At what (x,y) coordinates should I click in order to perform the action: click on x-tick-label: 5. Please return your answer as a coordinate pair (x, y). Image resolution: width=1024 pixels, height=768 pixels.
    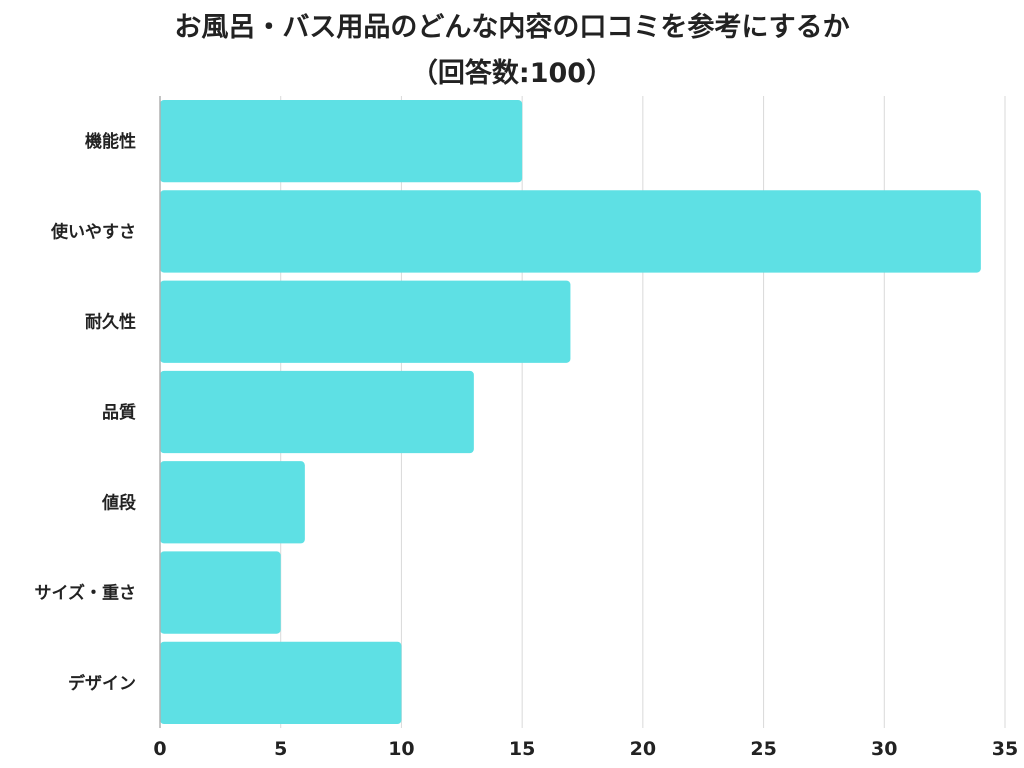
    Looking at the image, I should click on (280, 749).